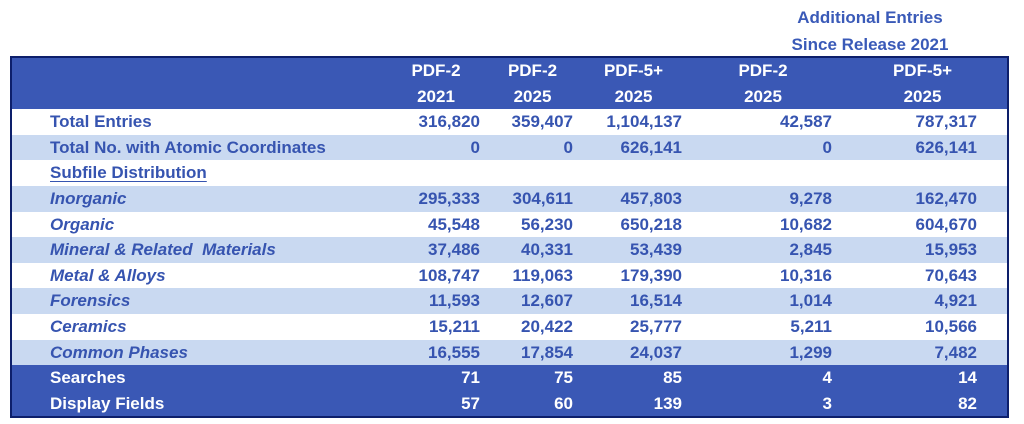 The height and width of the screenshot is (424, 1024). What do you see at coordinates (763, 378) in the screenshot?
I see `cell: 4` at bounding box center [763, 378].